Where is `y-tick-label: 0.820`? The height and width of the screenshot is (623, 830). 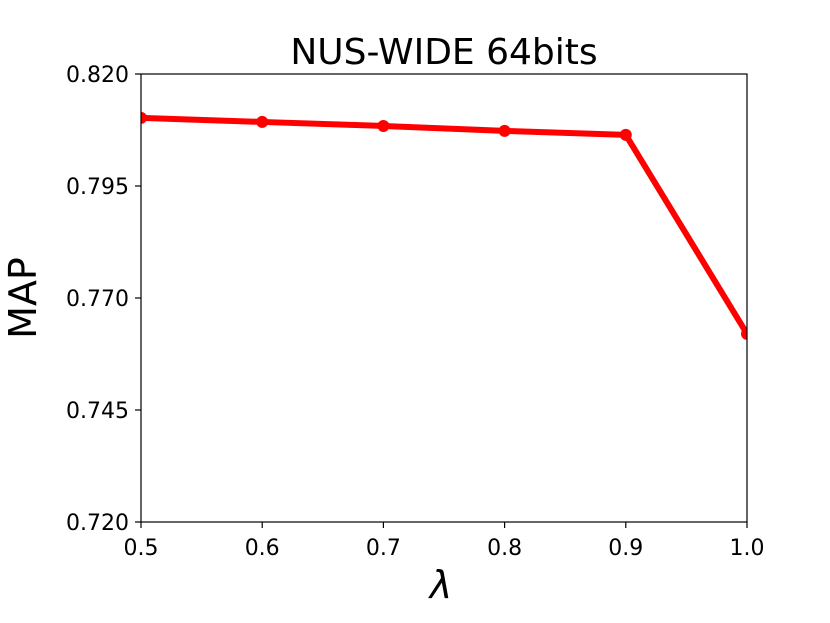 y-tick-label: 0.820 is located at coordinates (97, 75).